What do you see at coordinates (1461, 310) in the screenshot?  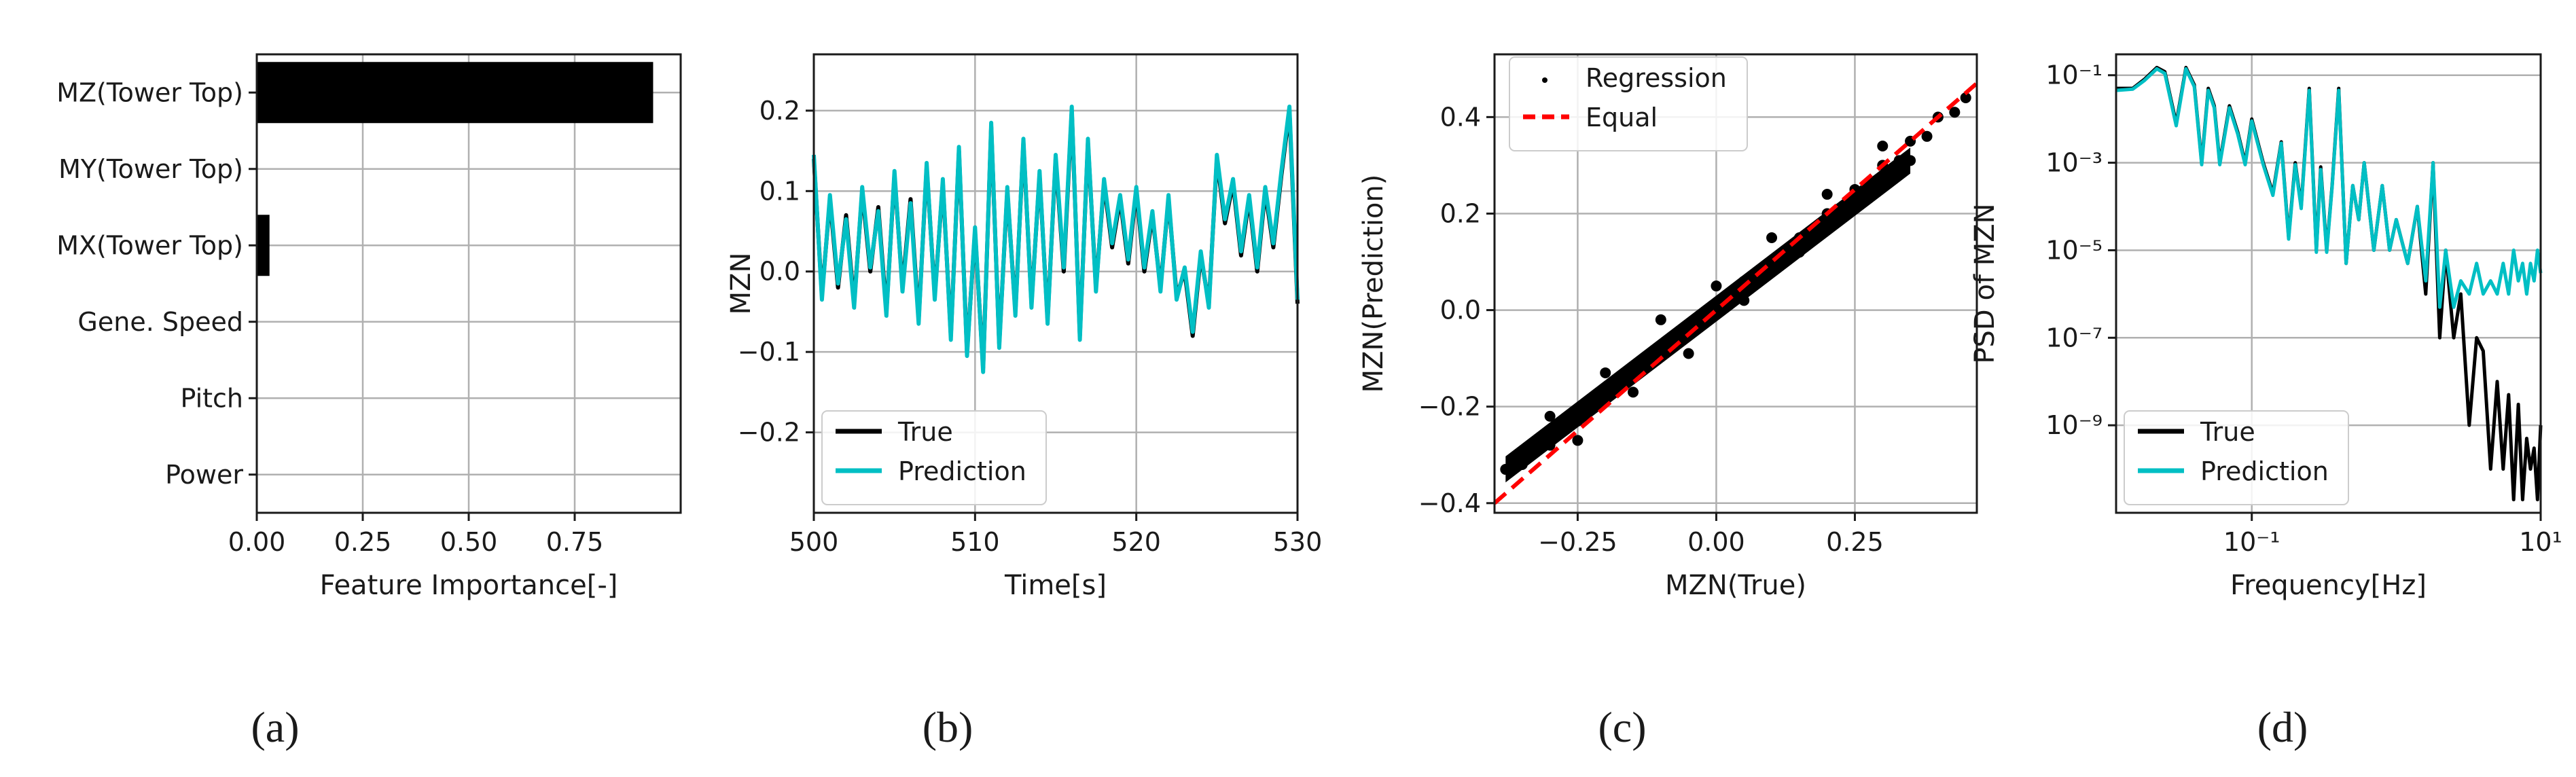 I see `panel-c-ytick-2-label: 0.0` at bounding box center [1461, 310].